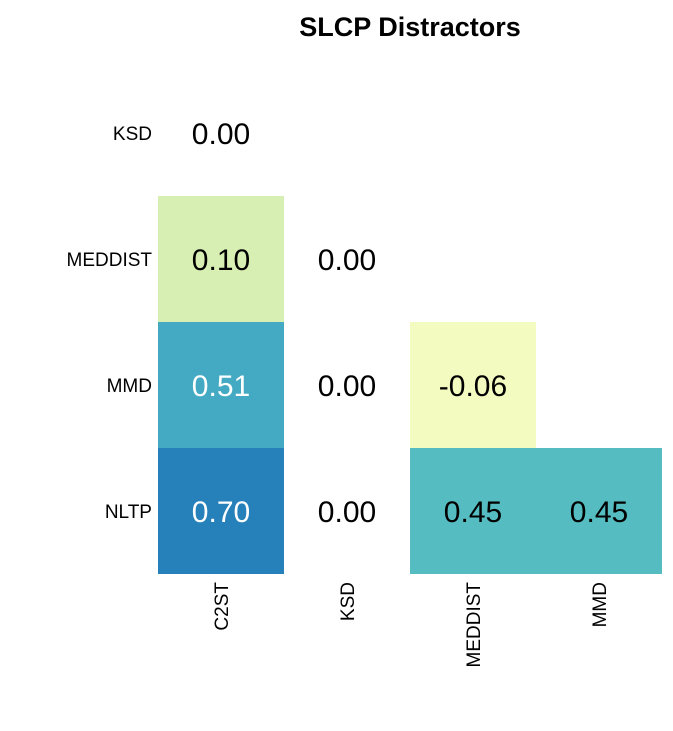 Image resolution: width=673 pixels, height=731 pixels. I want to click on heatmap-cell-nltp-mmd, so click(599, 511).